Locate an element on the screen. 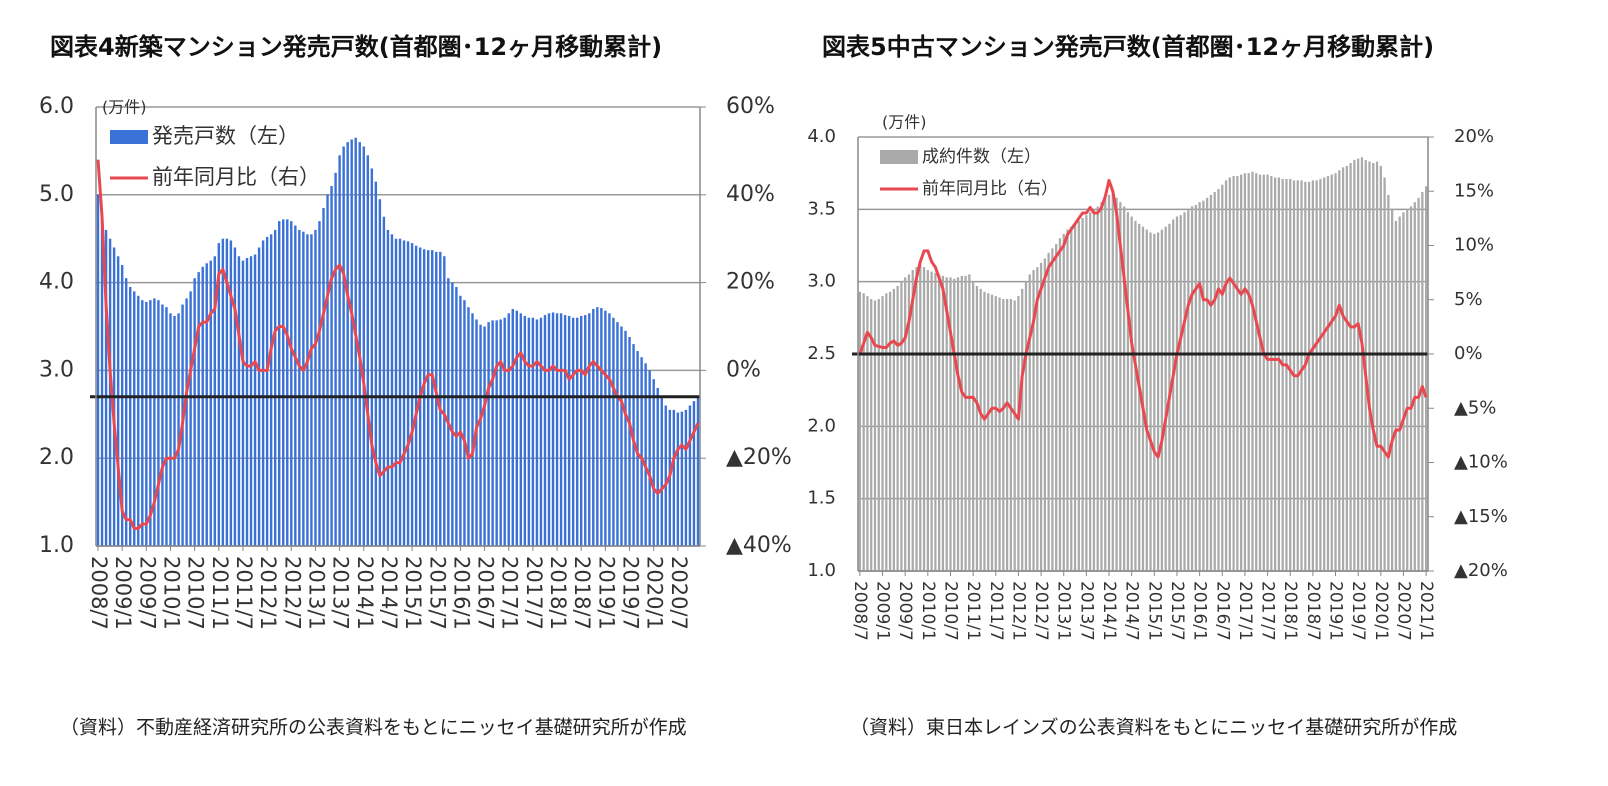 Image resolution: width=1608 pixels, height=786 pixels. x-tick-label: 2013/7 is located at coordinates (341, 593).